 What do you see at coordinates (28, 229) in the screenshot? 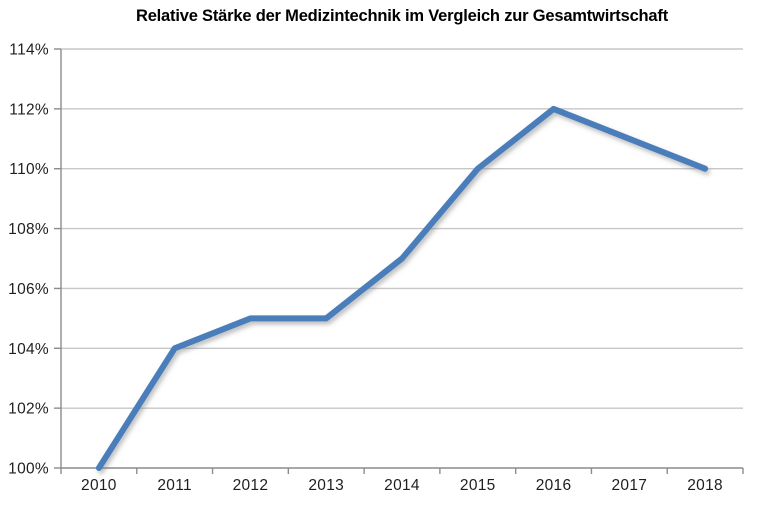
I see `y-tick-label: 108%` at bounding box center [28, 229].